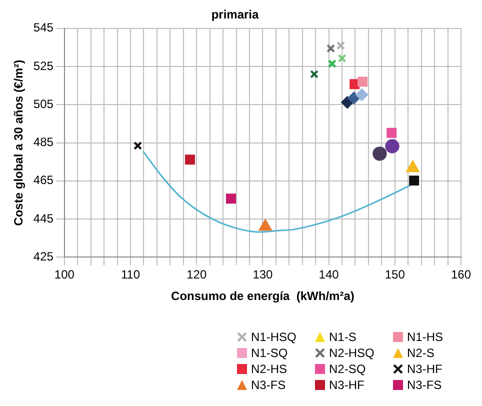 The height and width of the screenshot is (406, 482). I want to click on x-tick-label: 160, so click(461, 275).